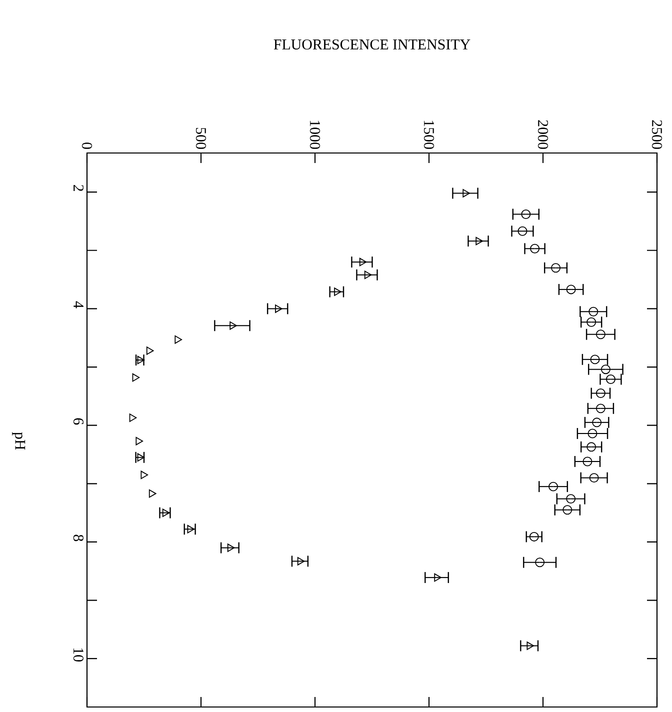 The image size is (672, 712). I want to click on y-tick-label: 4, so click(79, 304).